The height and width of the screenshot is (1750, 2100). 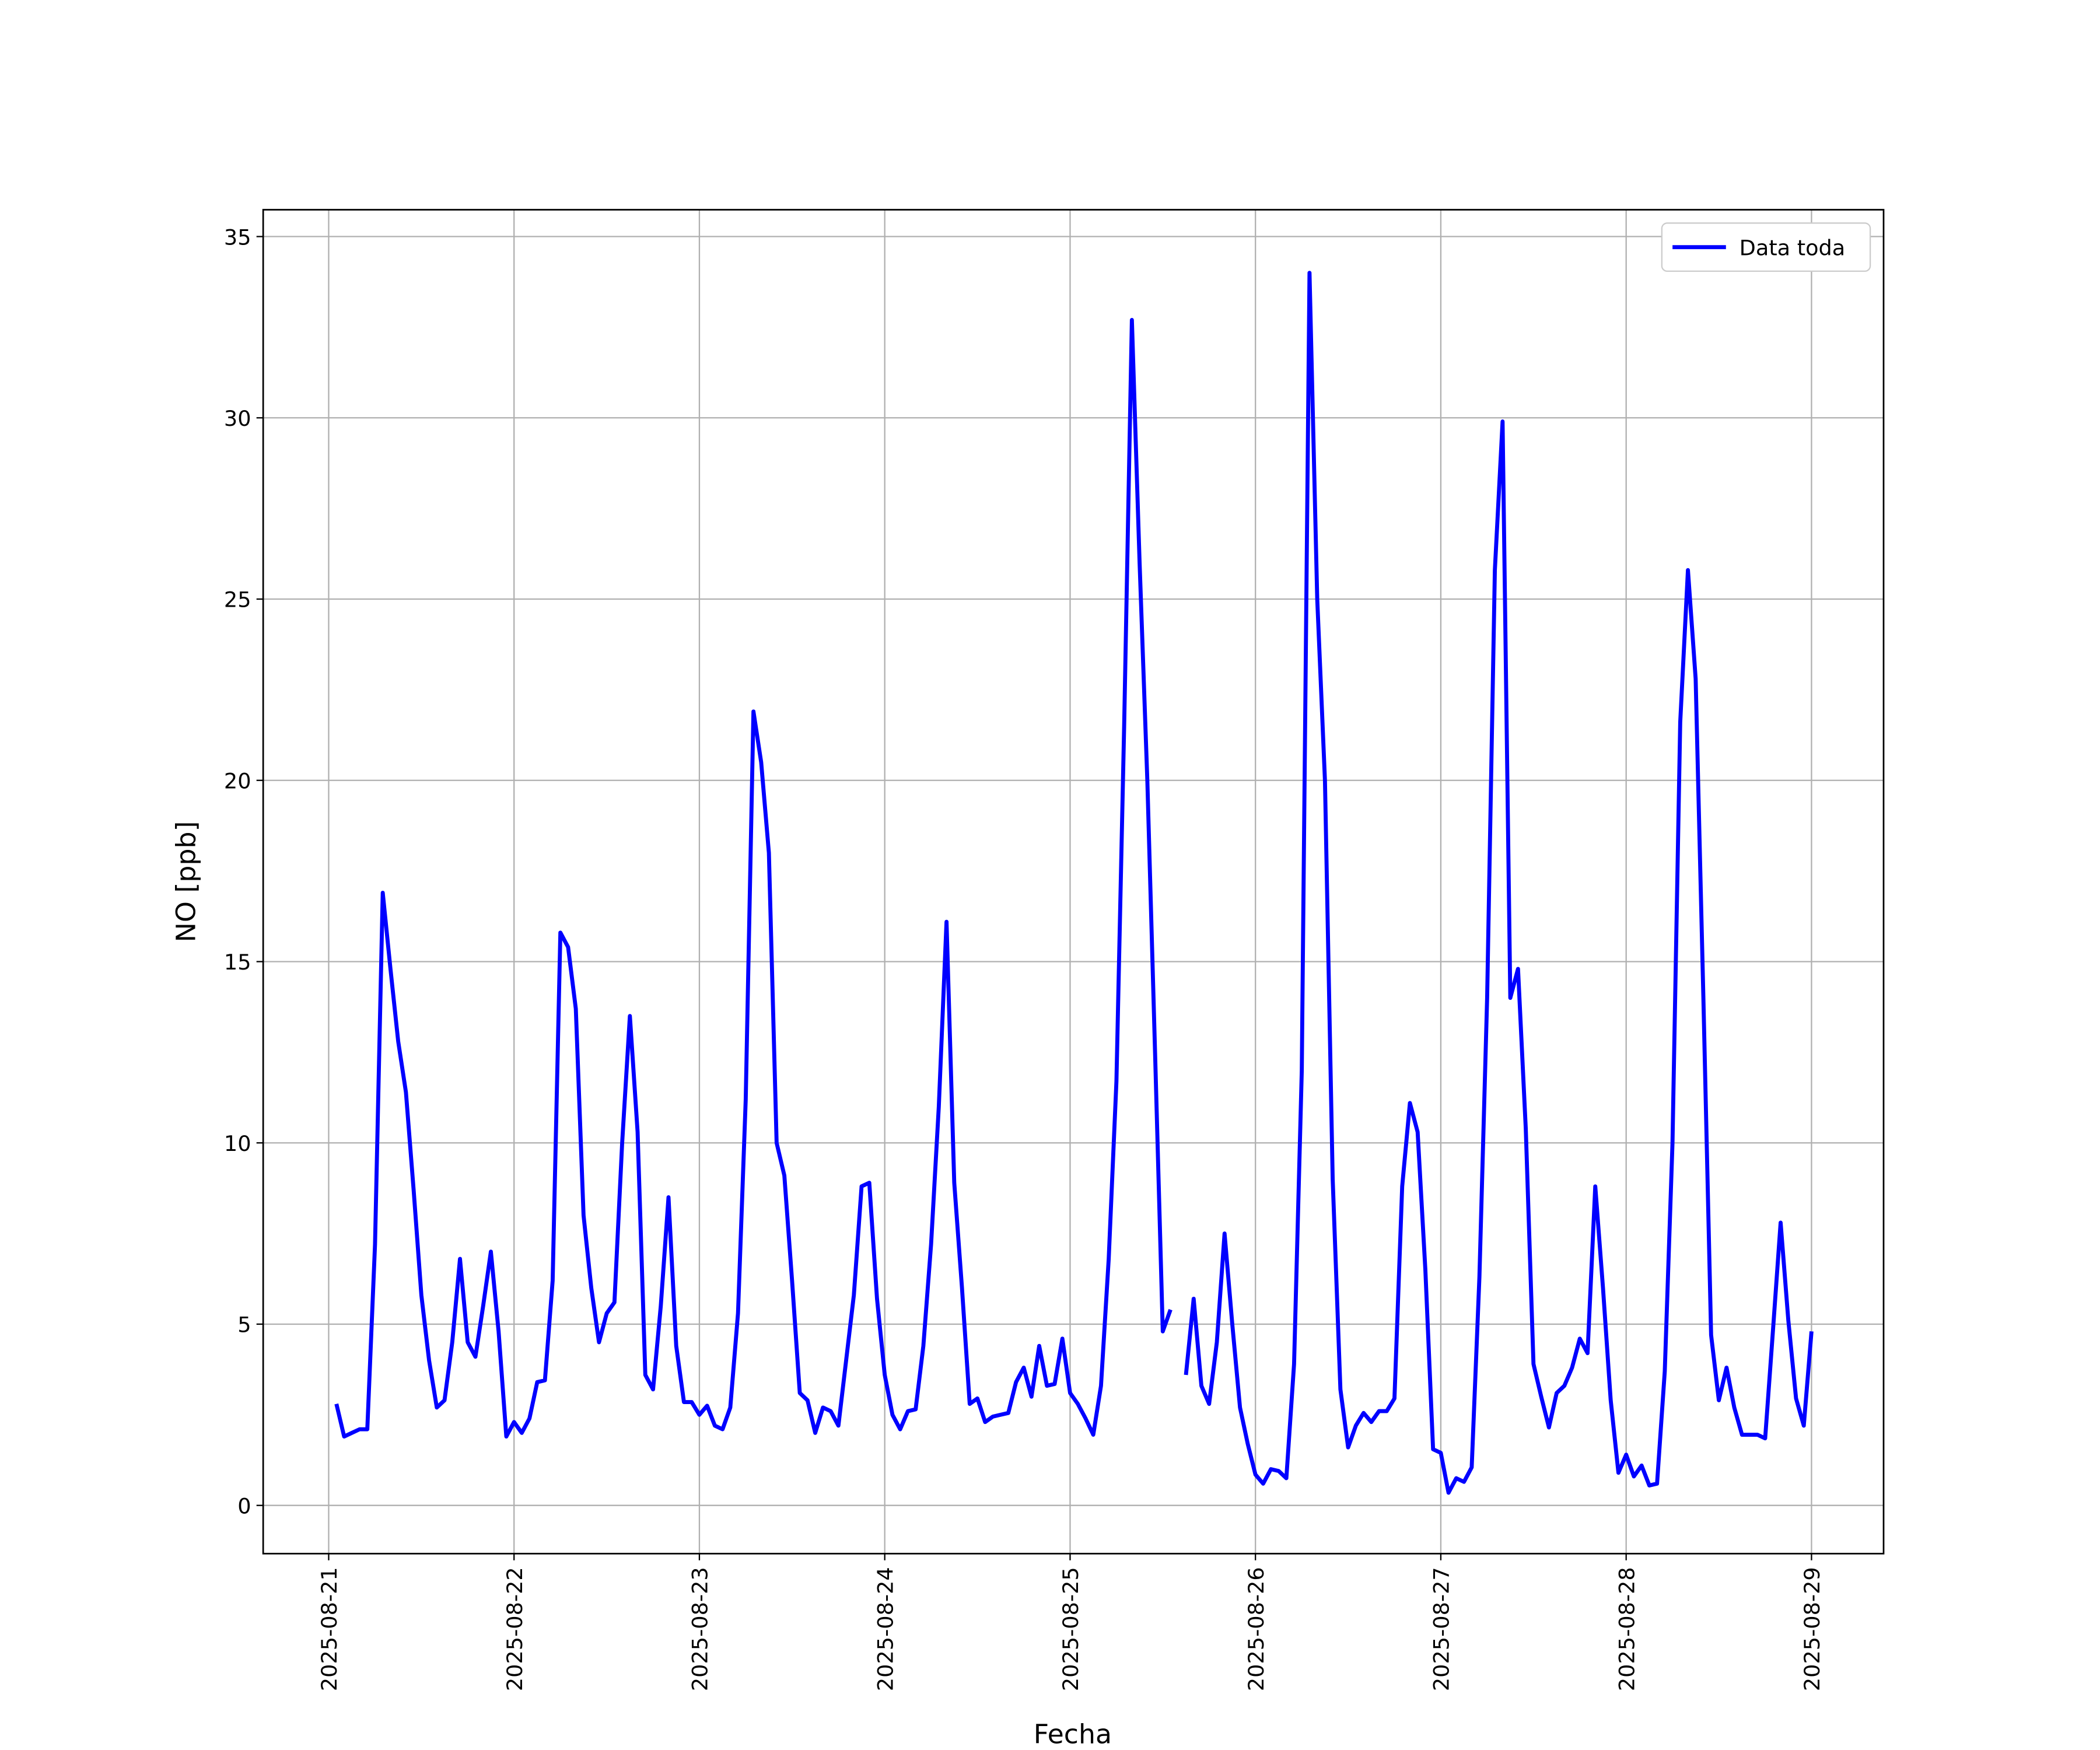 I want to click on x-tick-label: 2025-08-22, so click(x=514, y=1629).